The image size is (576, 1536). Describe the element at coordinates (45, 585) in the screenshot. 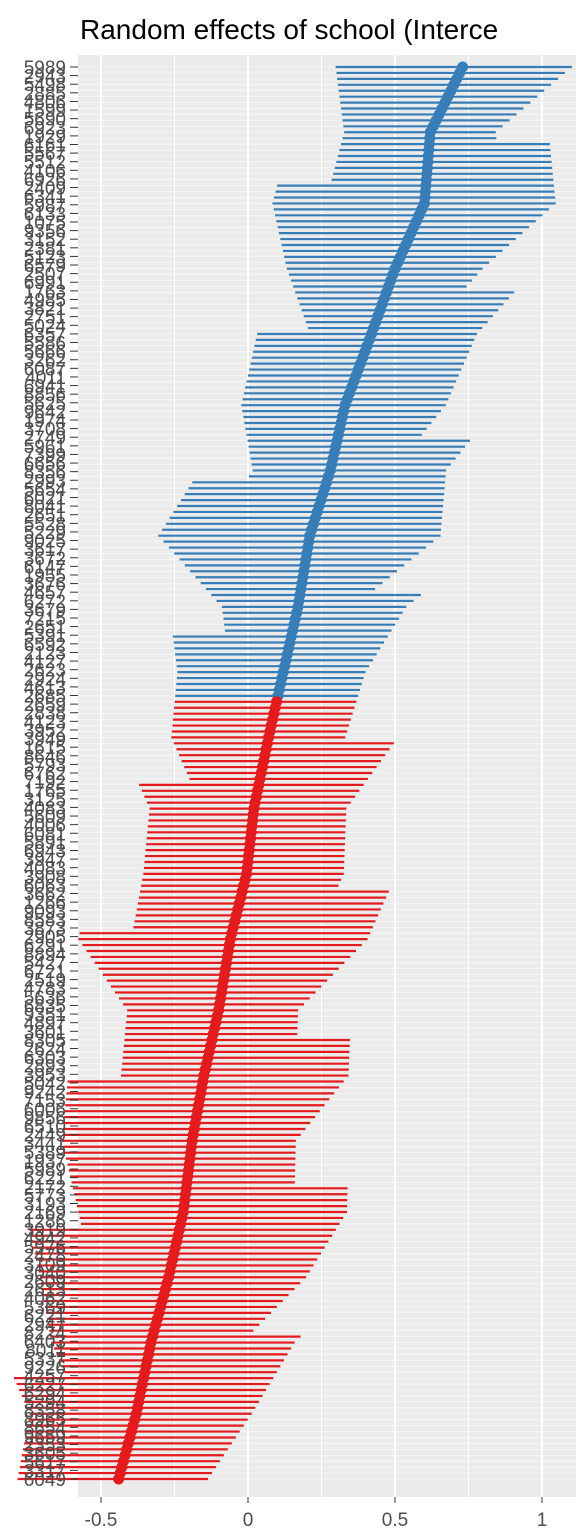

I see `y-tick-label: 3676` at that location.